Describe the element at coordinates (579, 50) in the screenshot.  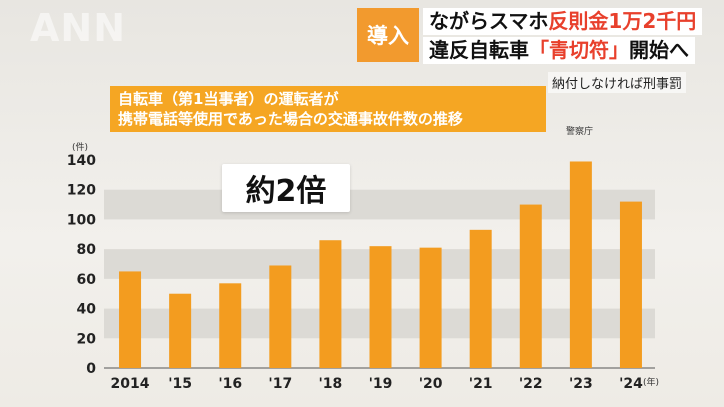
I see `headline-line-2-accent: 「青切符」` at that location.